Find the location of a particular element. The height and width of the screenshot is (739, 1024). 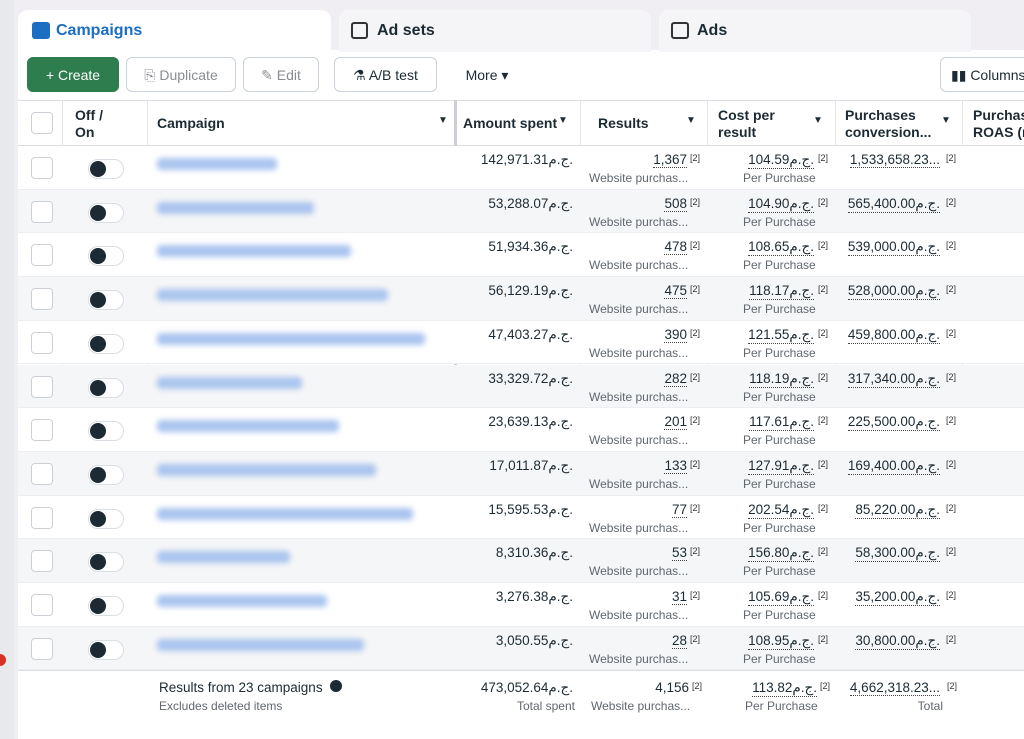

conversion-value: 58,300.00ج.م. is located at coordinates (897, 554).